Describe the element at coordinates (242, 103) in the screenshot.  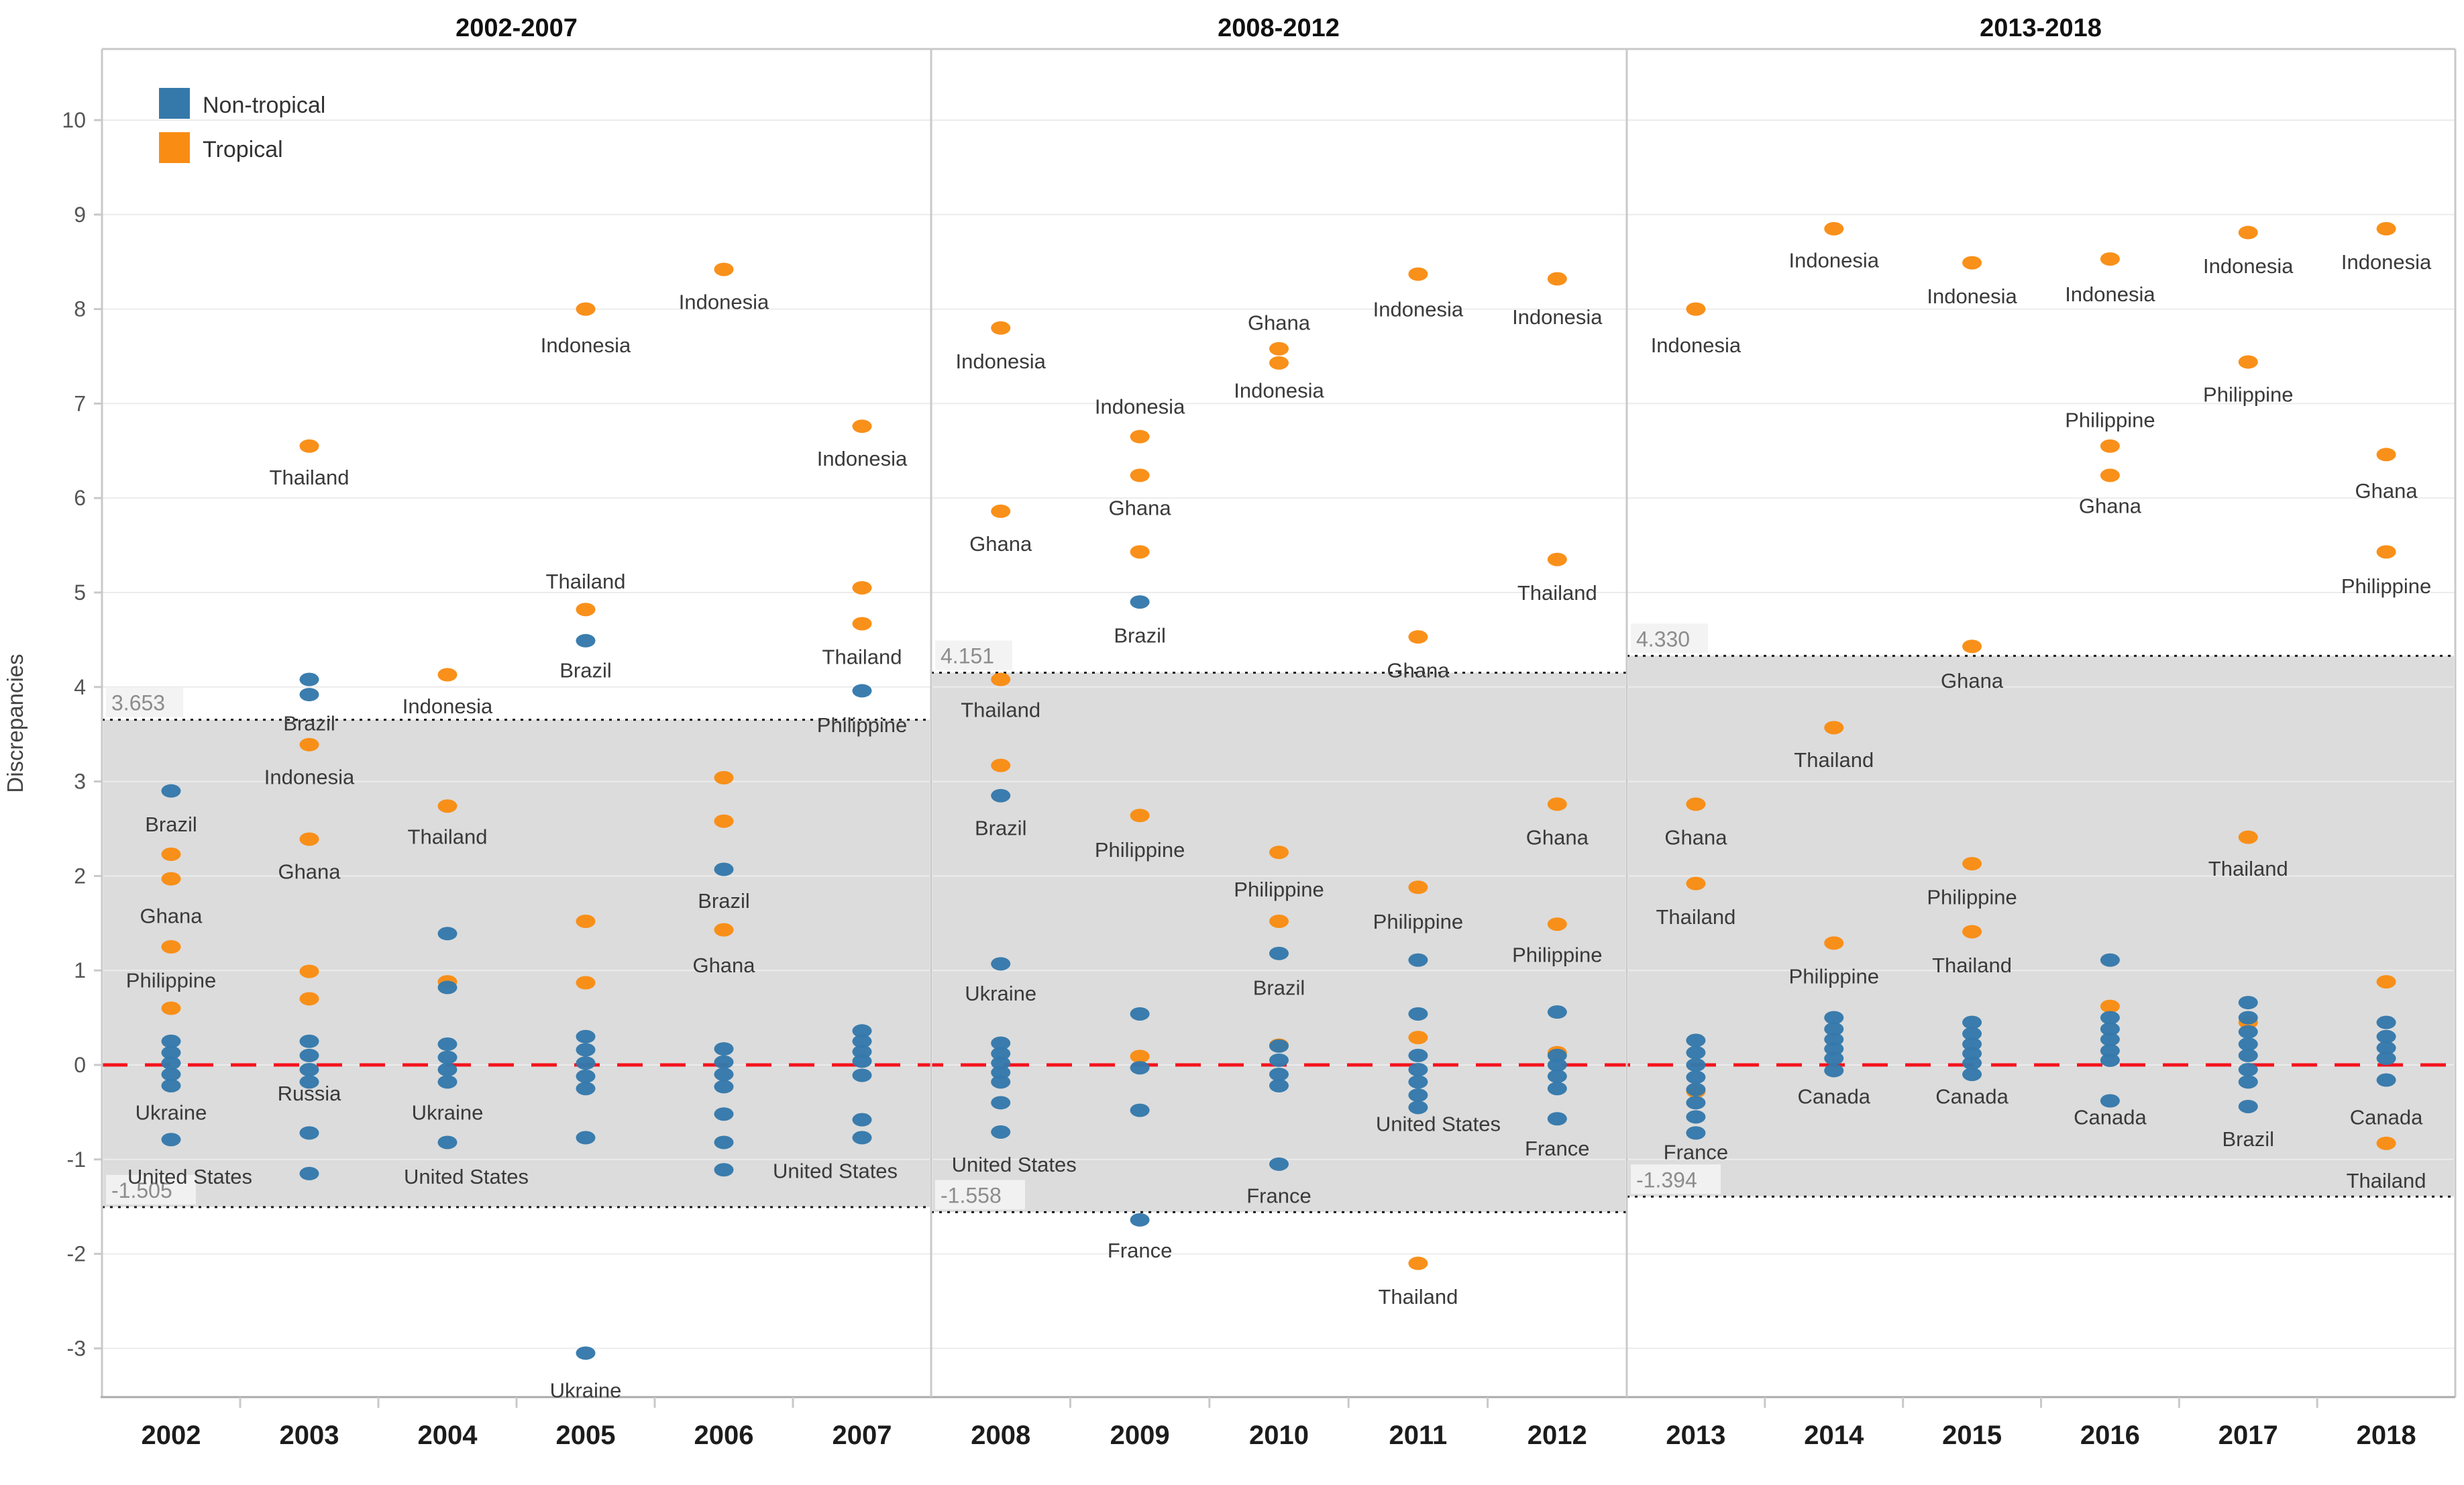
I see `legend-item-non-tropical: Non-tropical` at that location.